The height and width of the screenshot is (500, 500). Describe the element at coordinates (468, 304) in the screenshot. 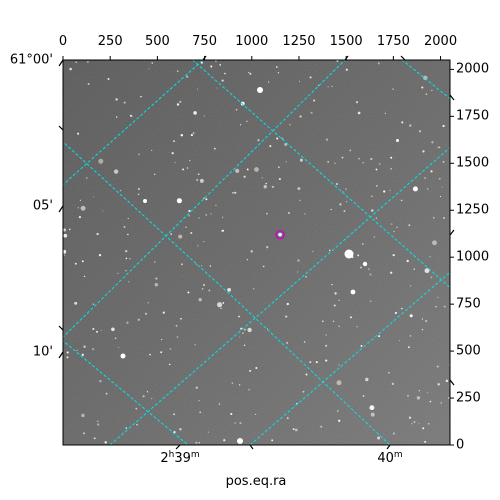

I see `y-pixel-tick-label: 750` at that location.